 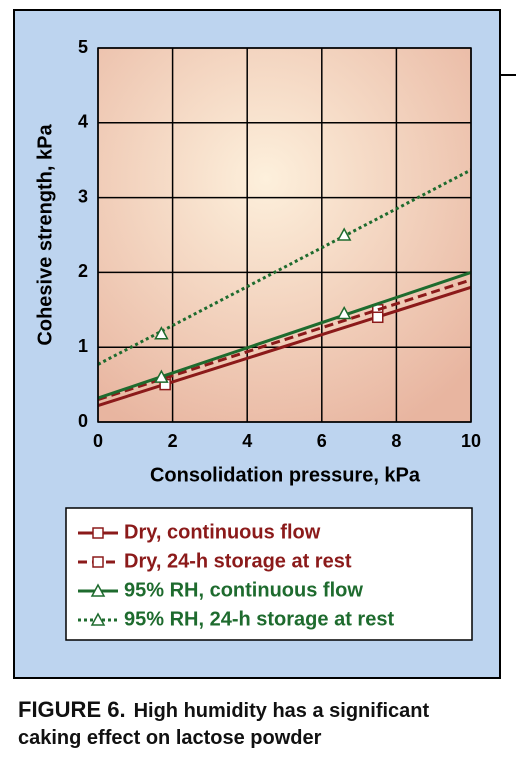 What do you see at coordinates (98, 441) in the screenshot?
I see `x-tick-label: 0` at bounding box center [98, 441].